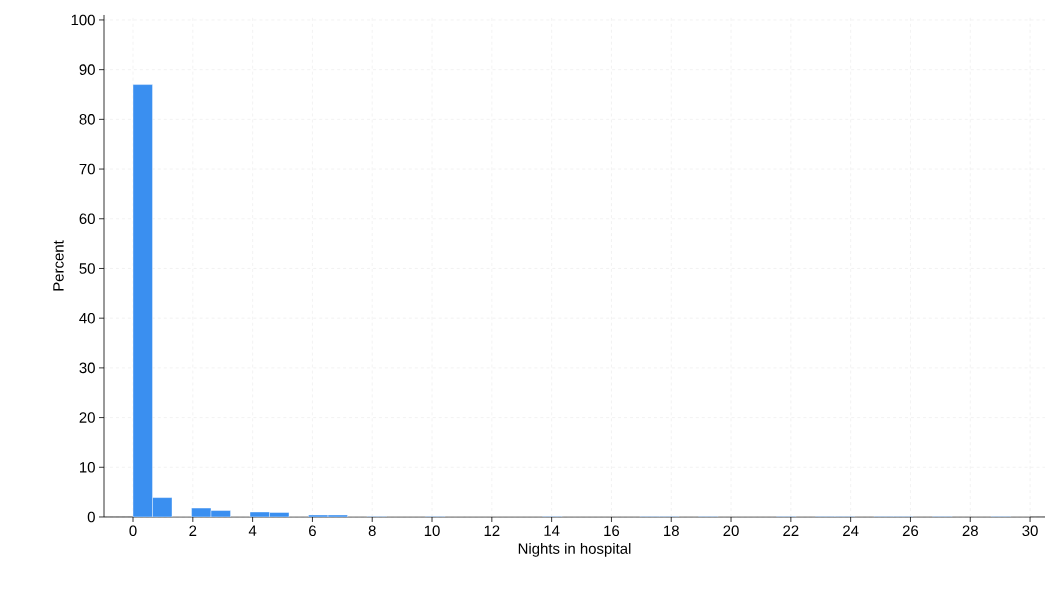  What do you see at coordinates (87, 368) in the screenshot?
I see `y-tick-label: 30` at bounding box center [87, 368].